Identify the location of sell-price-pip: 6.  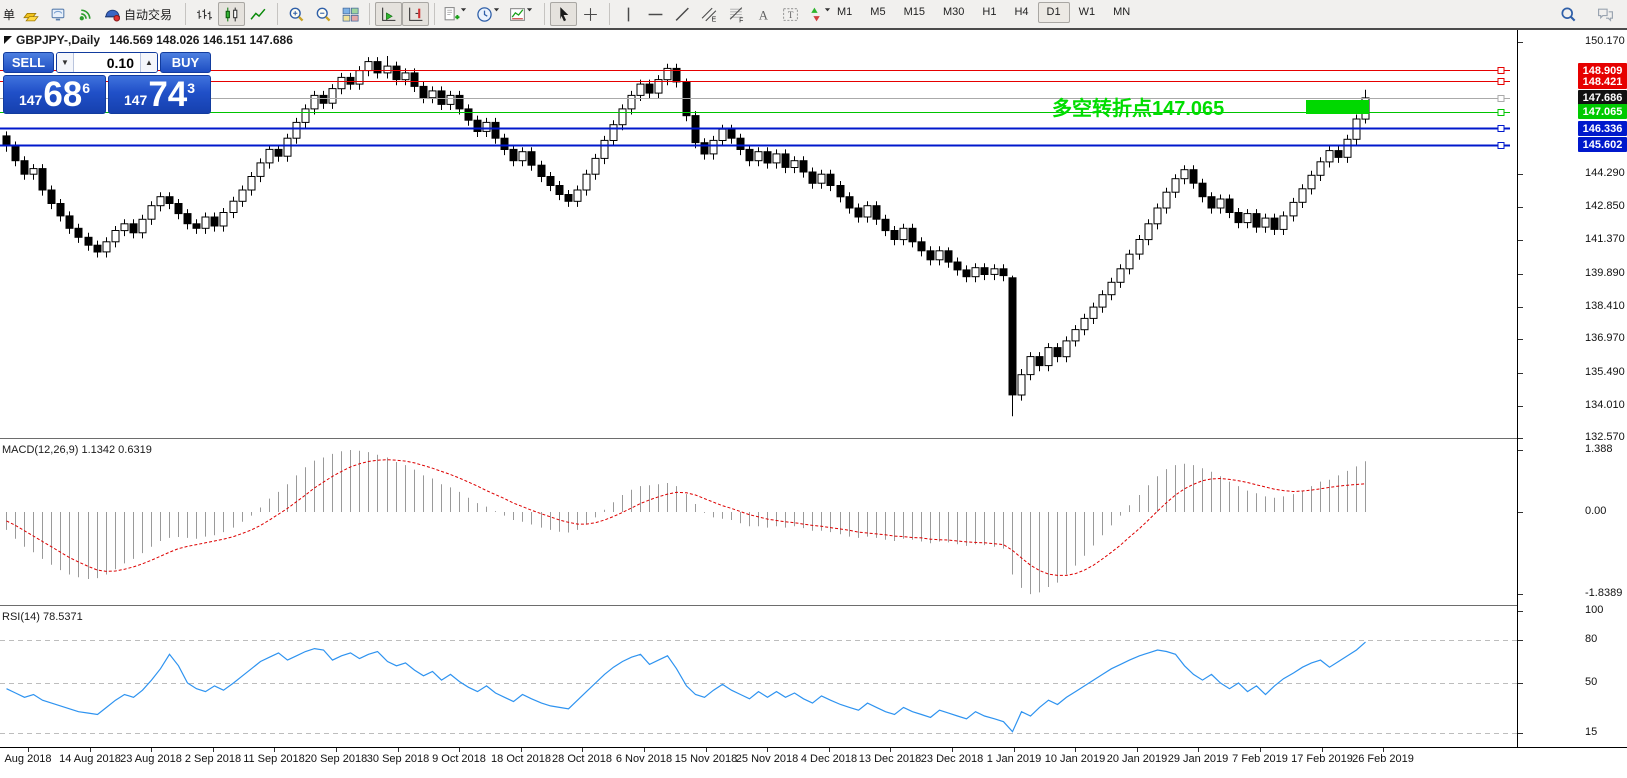
(86, 88).